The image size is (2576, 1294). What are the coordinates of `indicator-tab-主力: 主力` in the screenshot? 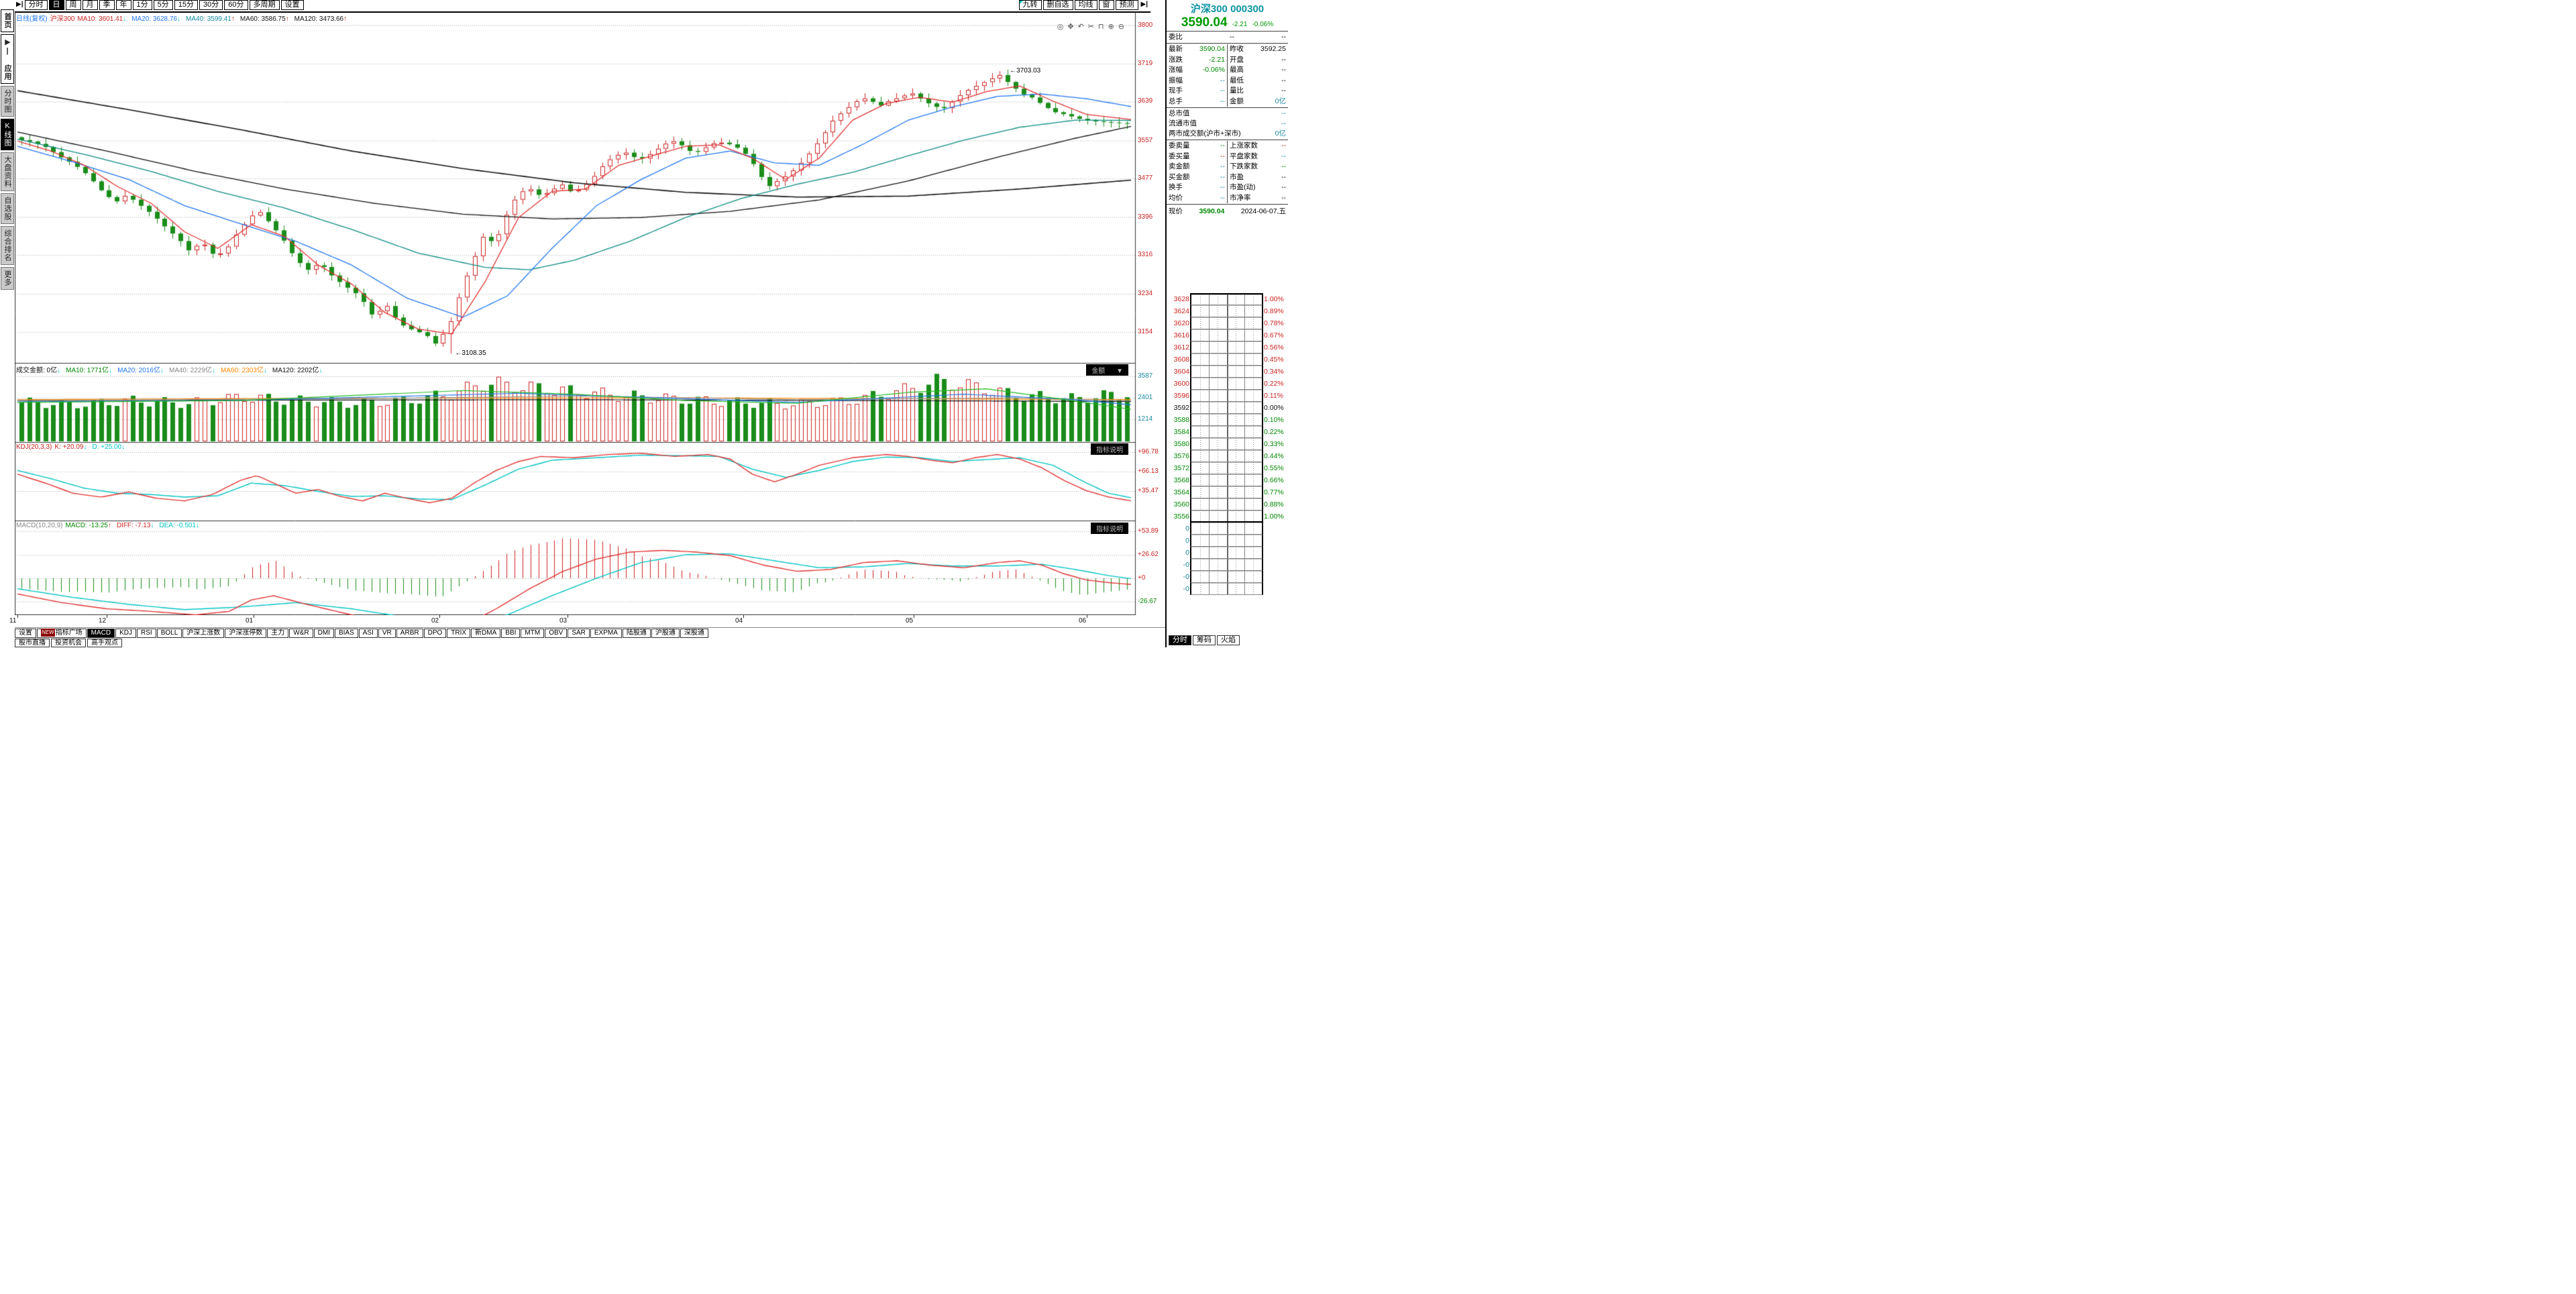 It's located at (278, 633).